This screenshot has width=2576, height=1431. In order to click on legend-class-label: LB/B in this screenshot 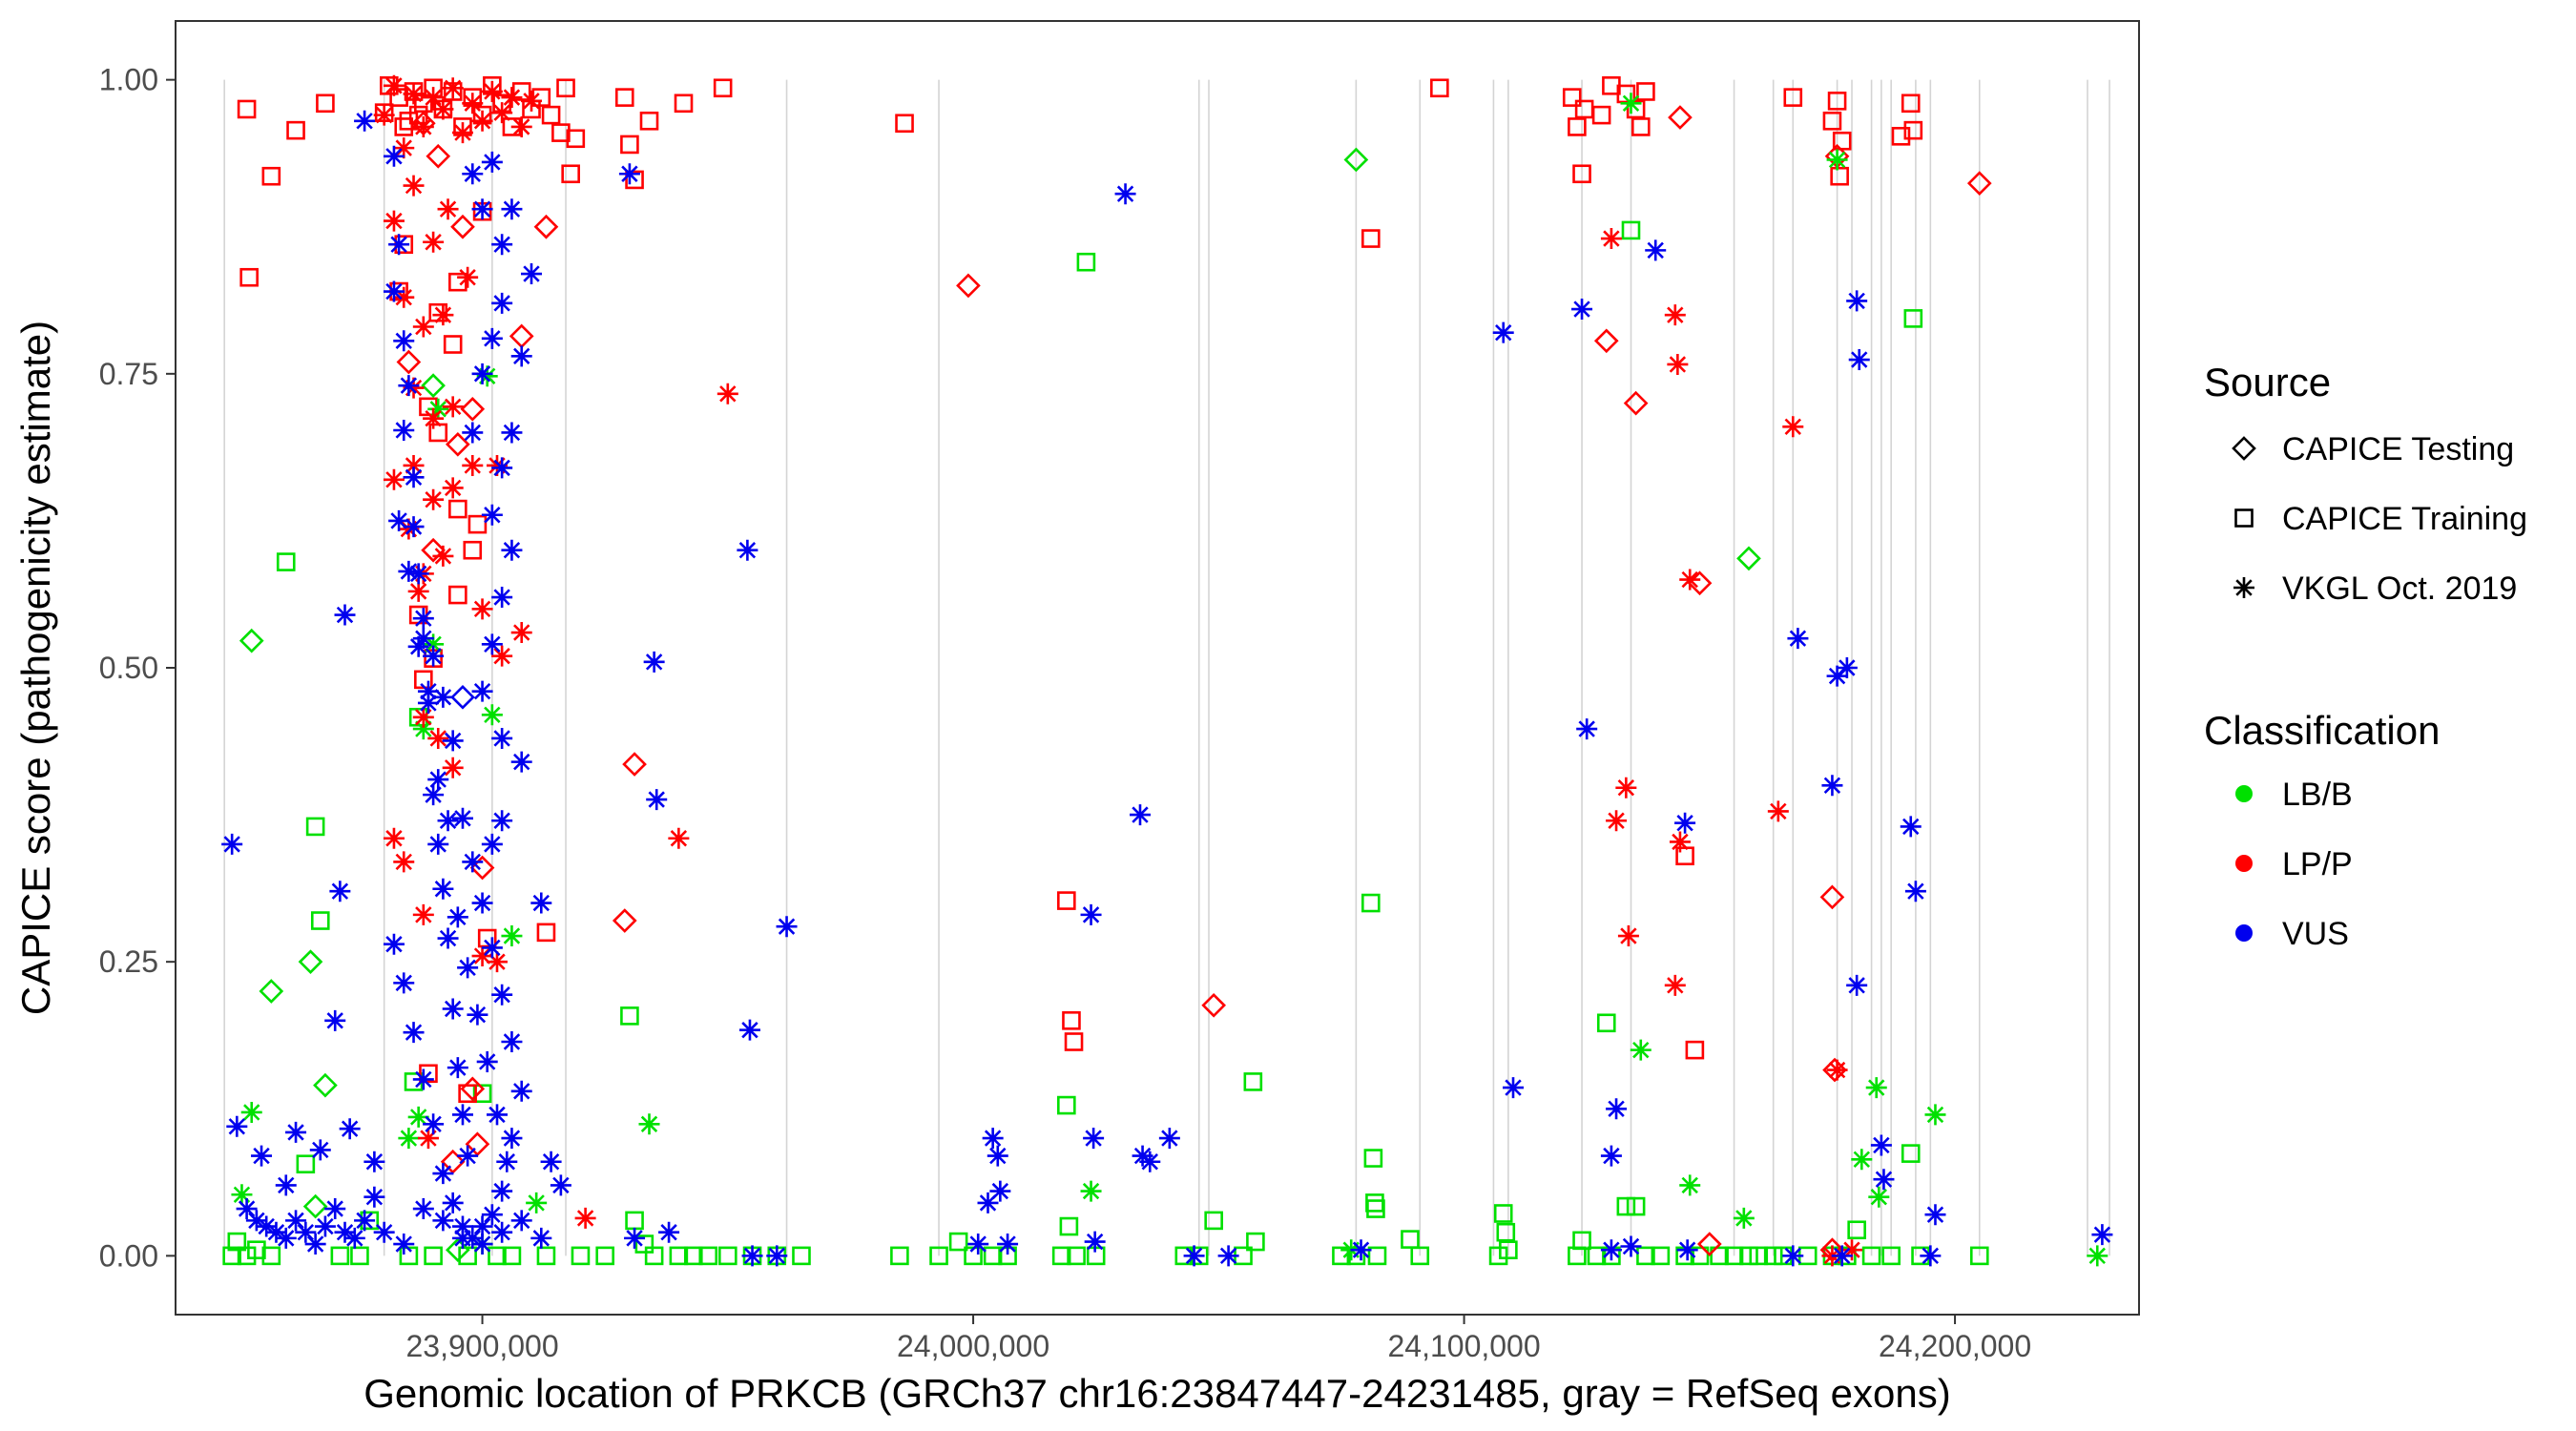, I will do `click(2317, 795)`.